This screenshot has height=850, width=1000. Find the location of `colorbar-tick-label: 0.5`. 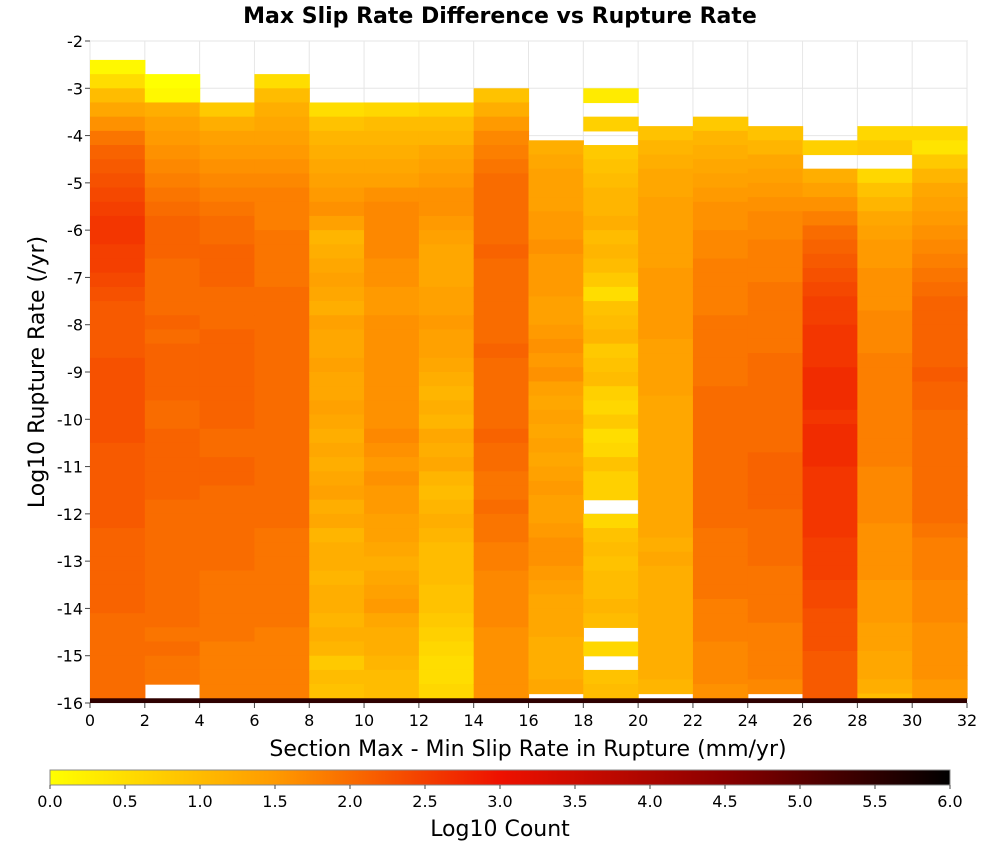

colorbar-tick-label: 0.5 is located at coordinates (124, 801).